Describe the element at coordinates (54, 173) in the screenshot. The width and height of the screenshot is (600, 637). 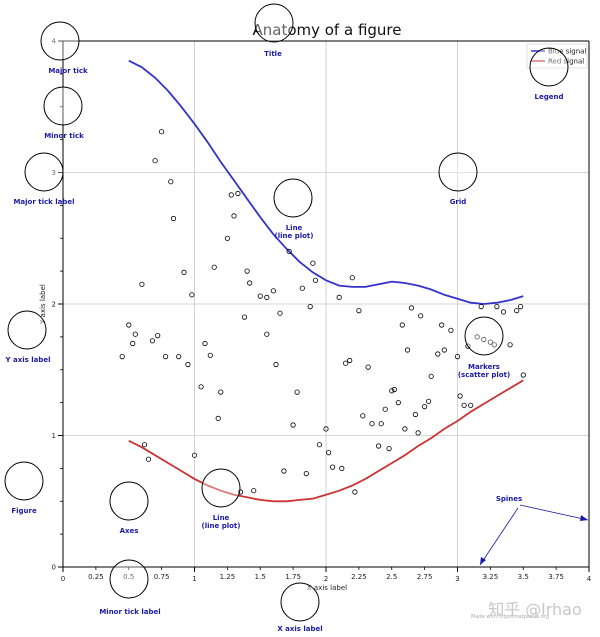
I see `y-tick-label: 3` at that location.